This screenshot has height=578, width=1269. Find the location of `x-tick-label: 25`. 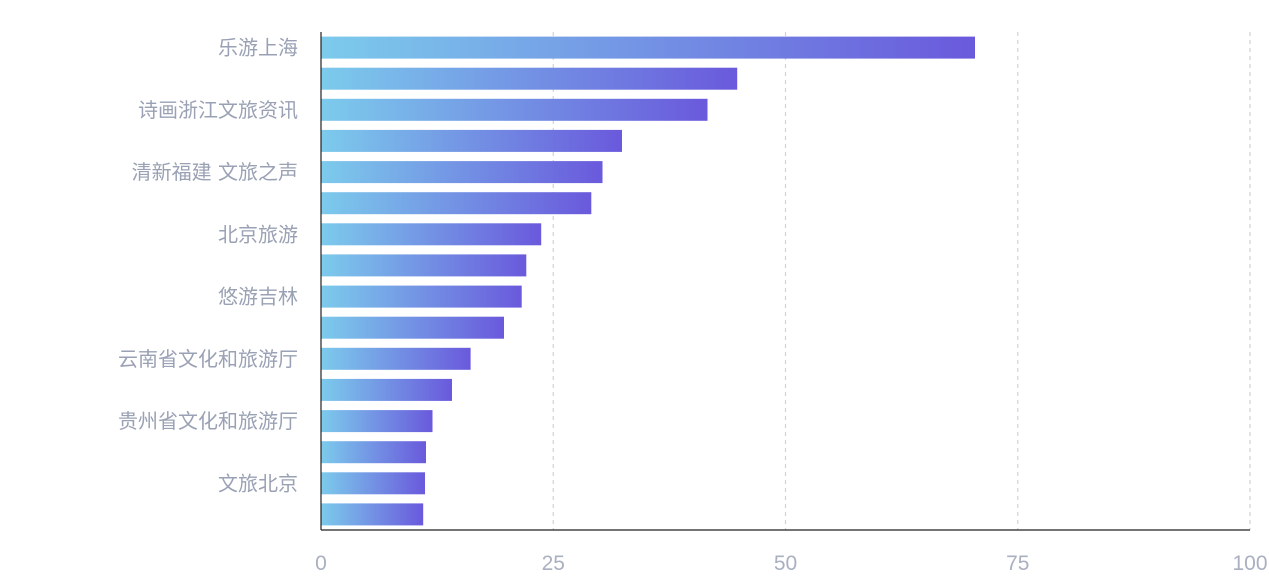

x-tick-label: 25 is located at coordinates (553, 563).